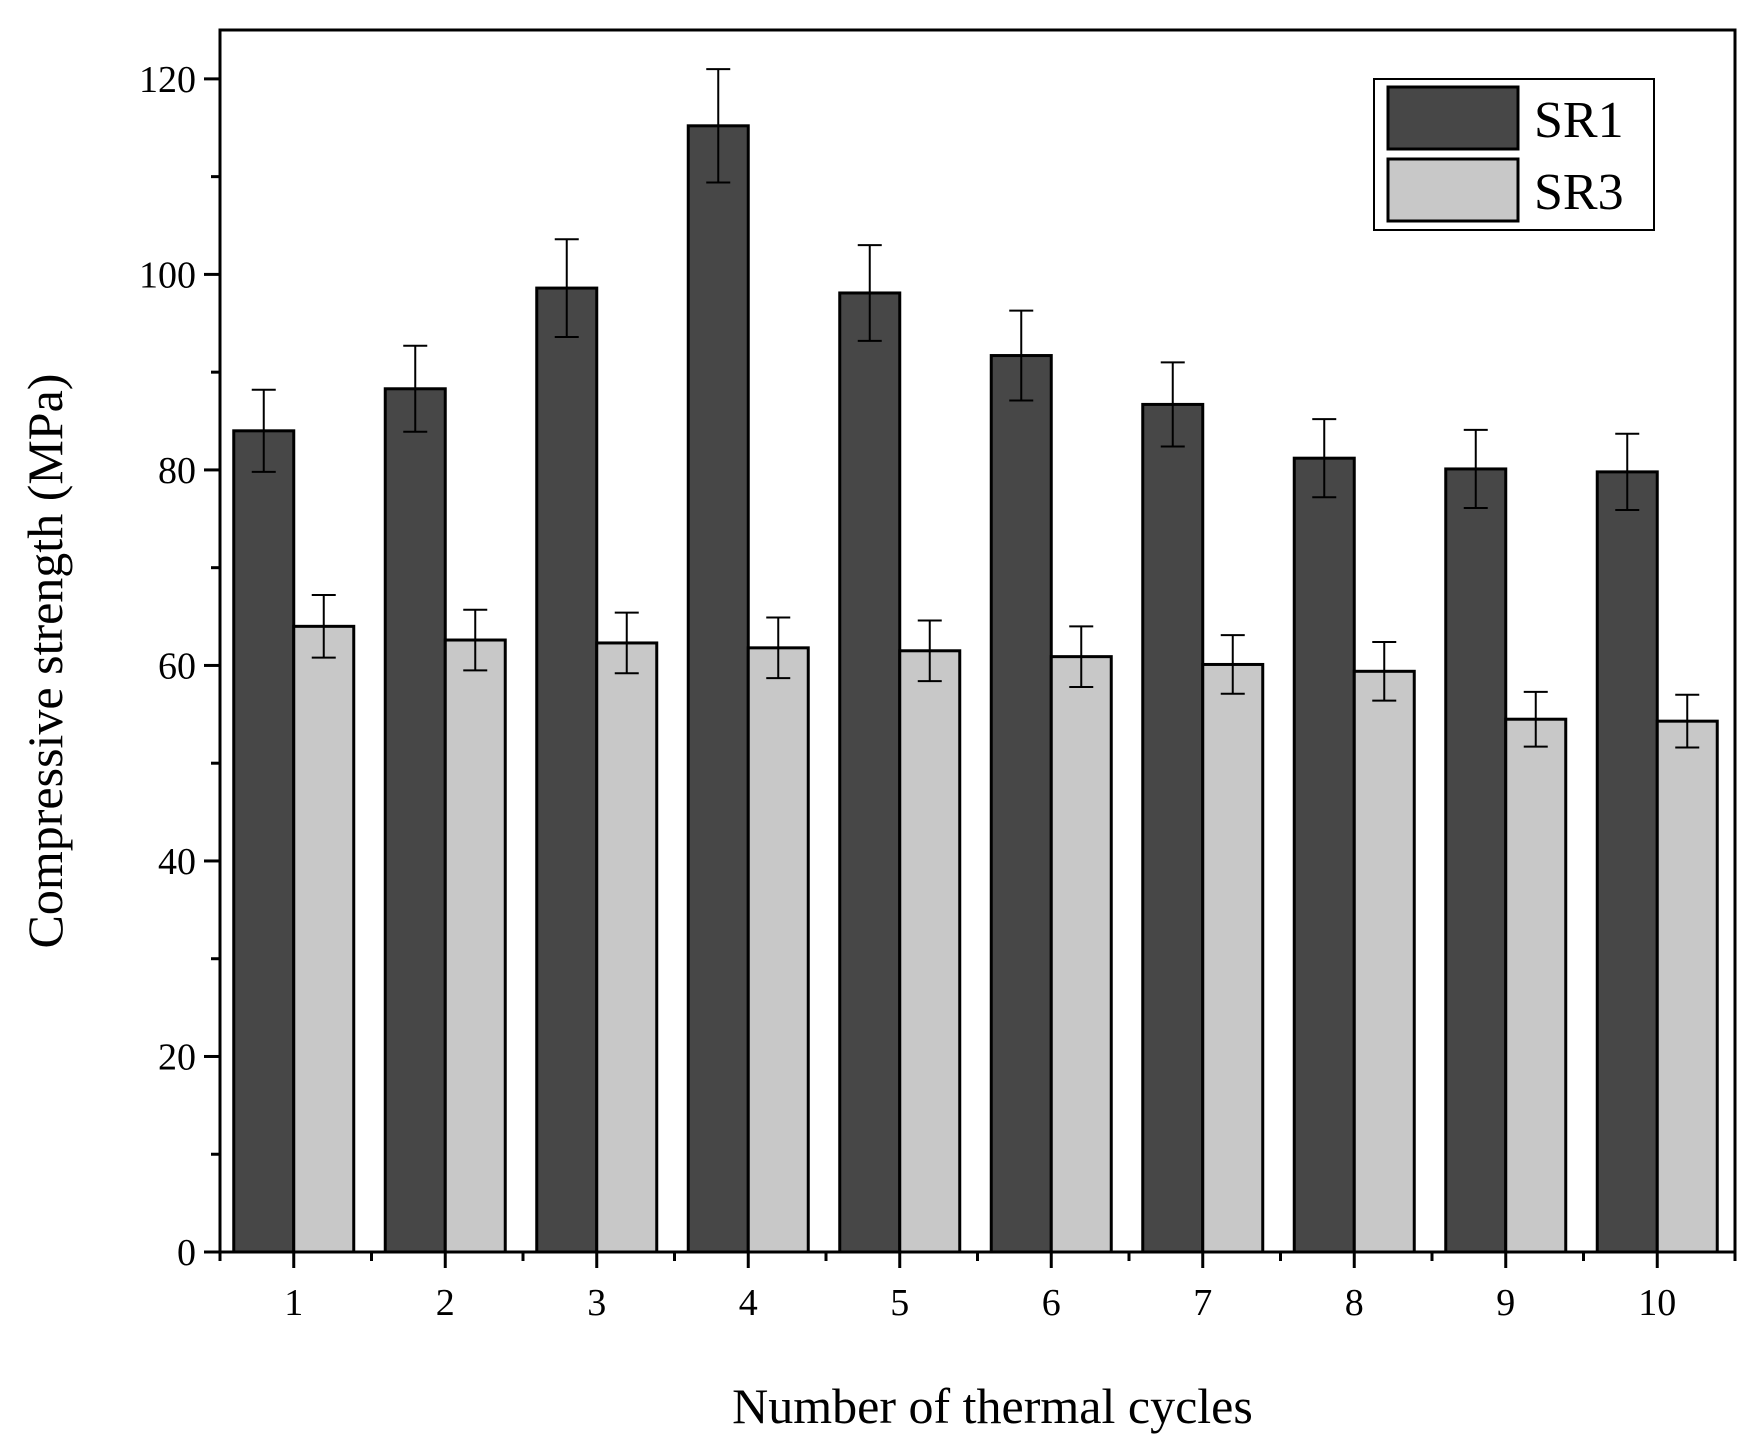 This screenshot has height=1449, width=1760. What do you see at coordinates (167, 80) in the screenshot?
I see `y-tick-label: 120` at bounding box center [167, 80].